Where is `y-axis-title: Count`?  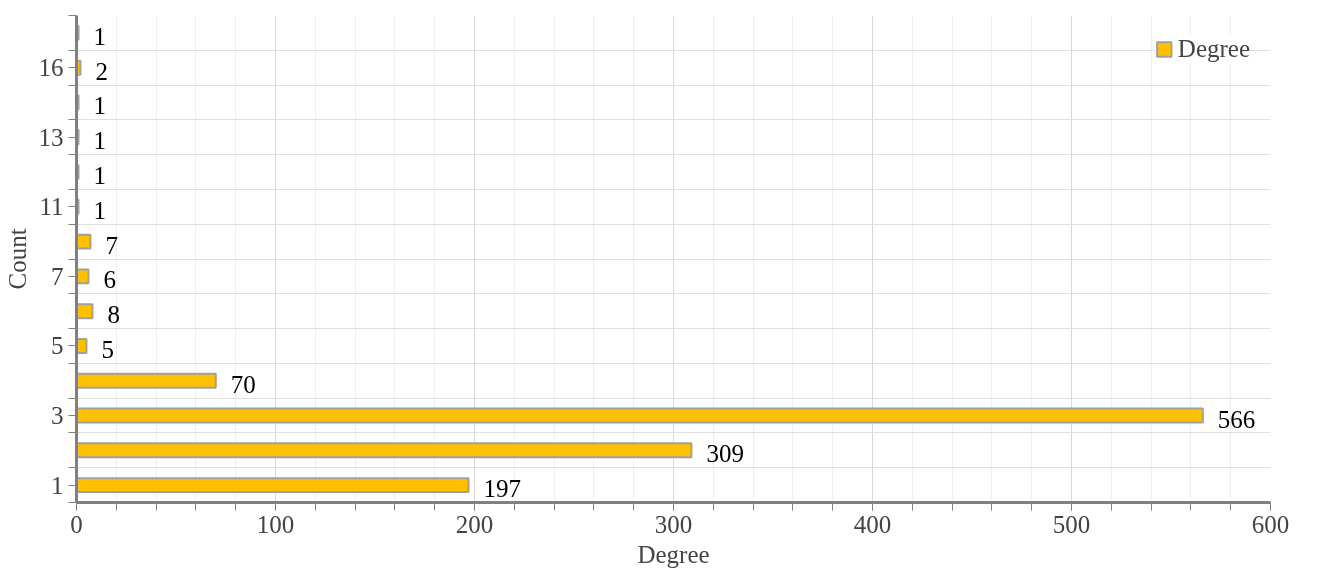
y-axis-title: Count is located at coordinates (17, 259).